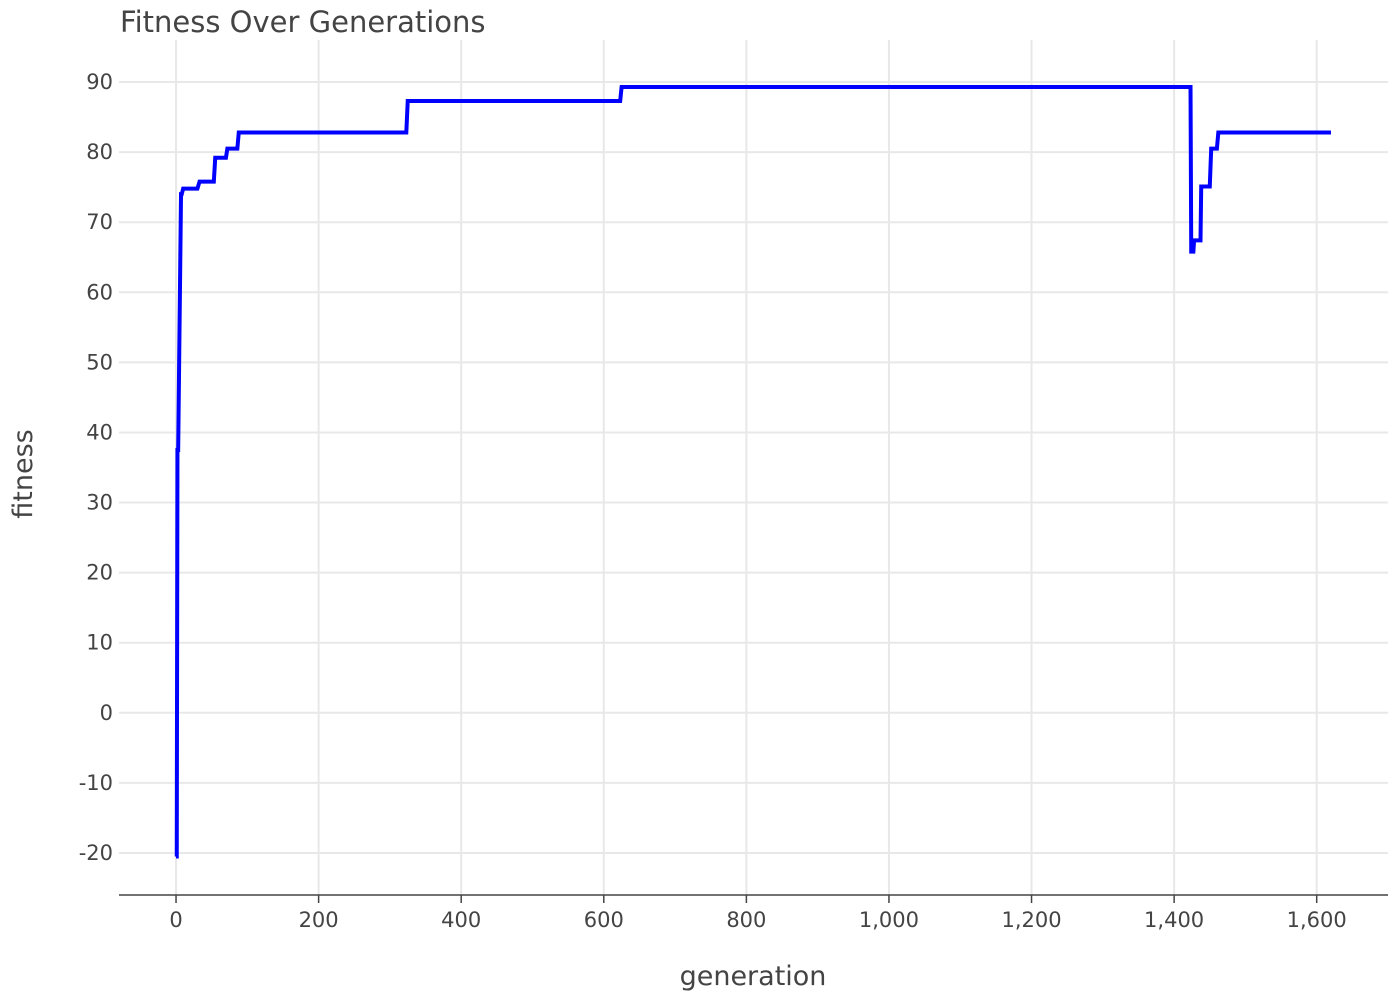  I want to click on x-tick-label: 800, so click(746, 920).